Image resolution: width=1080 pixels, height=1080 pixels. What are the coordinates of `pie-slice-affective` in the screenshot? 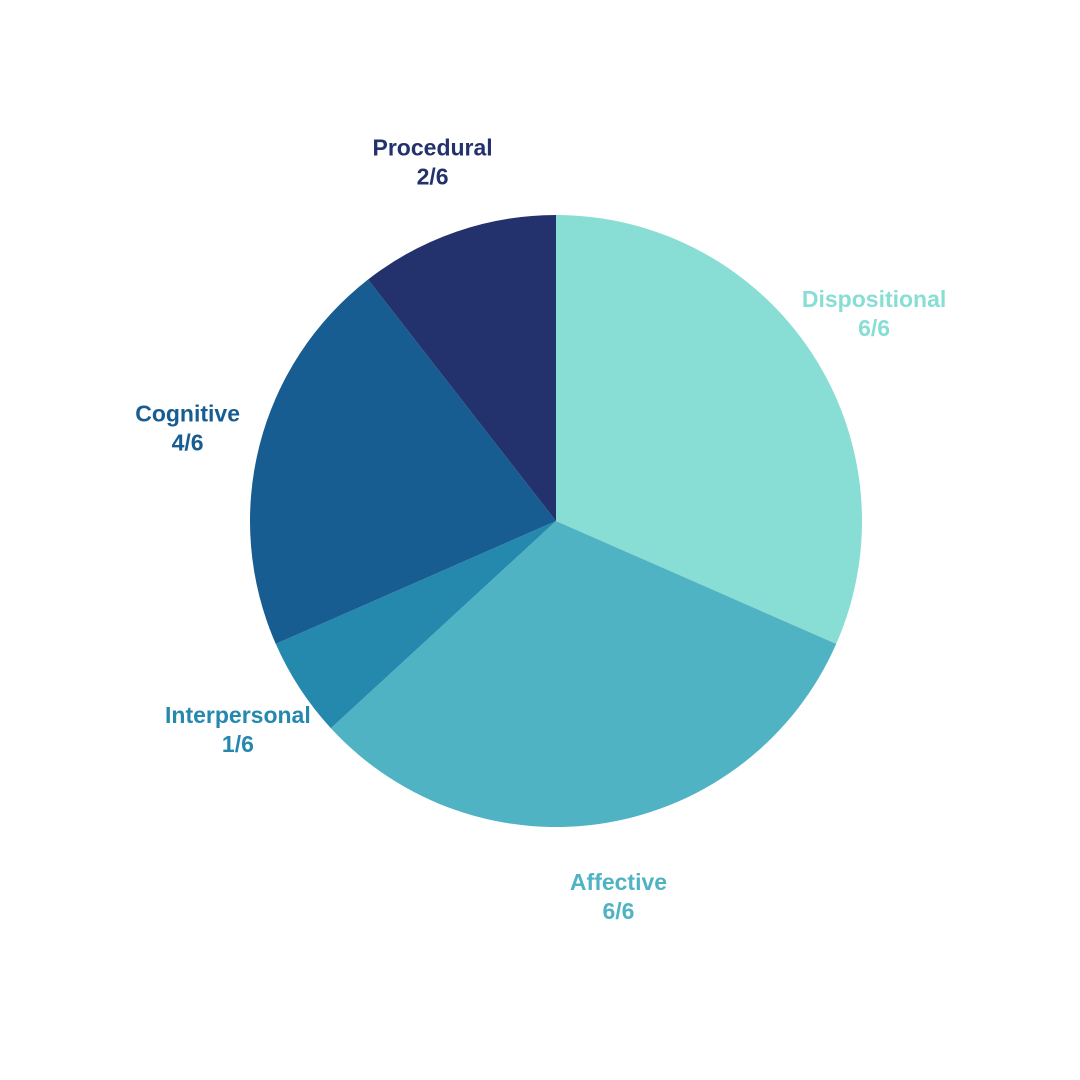 It's located at (583, 674).